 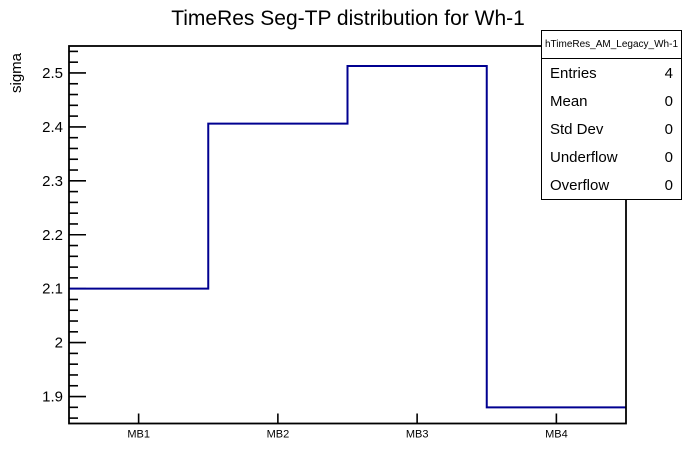 What do you see at coordinates (52, 127) in the screenshot?
I see `y-axis-tick-label: 2.4` at bounding box center [52, 127].